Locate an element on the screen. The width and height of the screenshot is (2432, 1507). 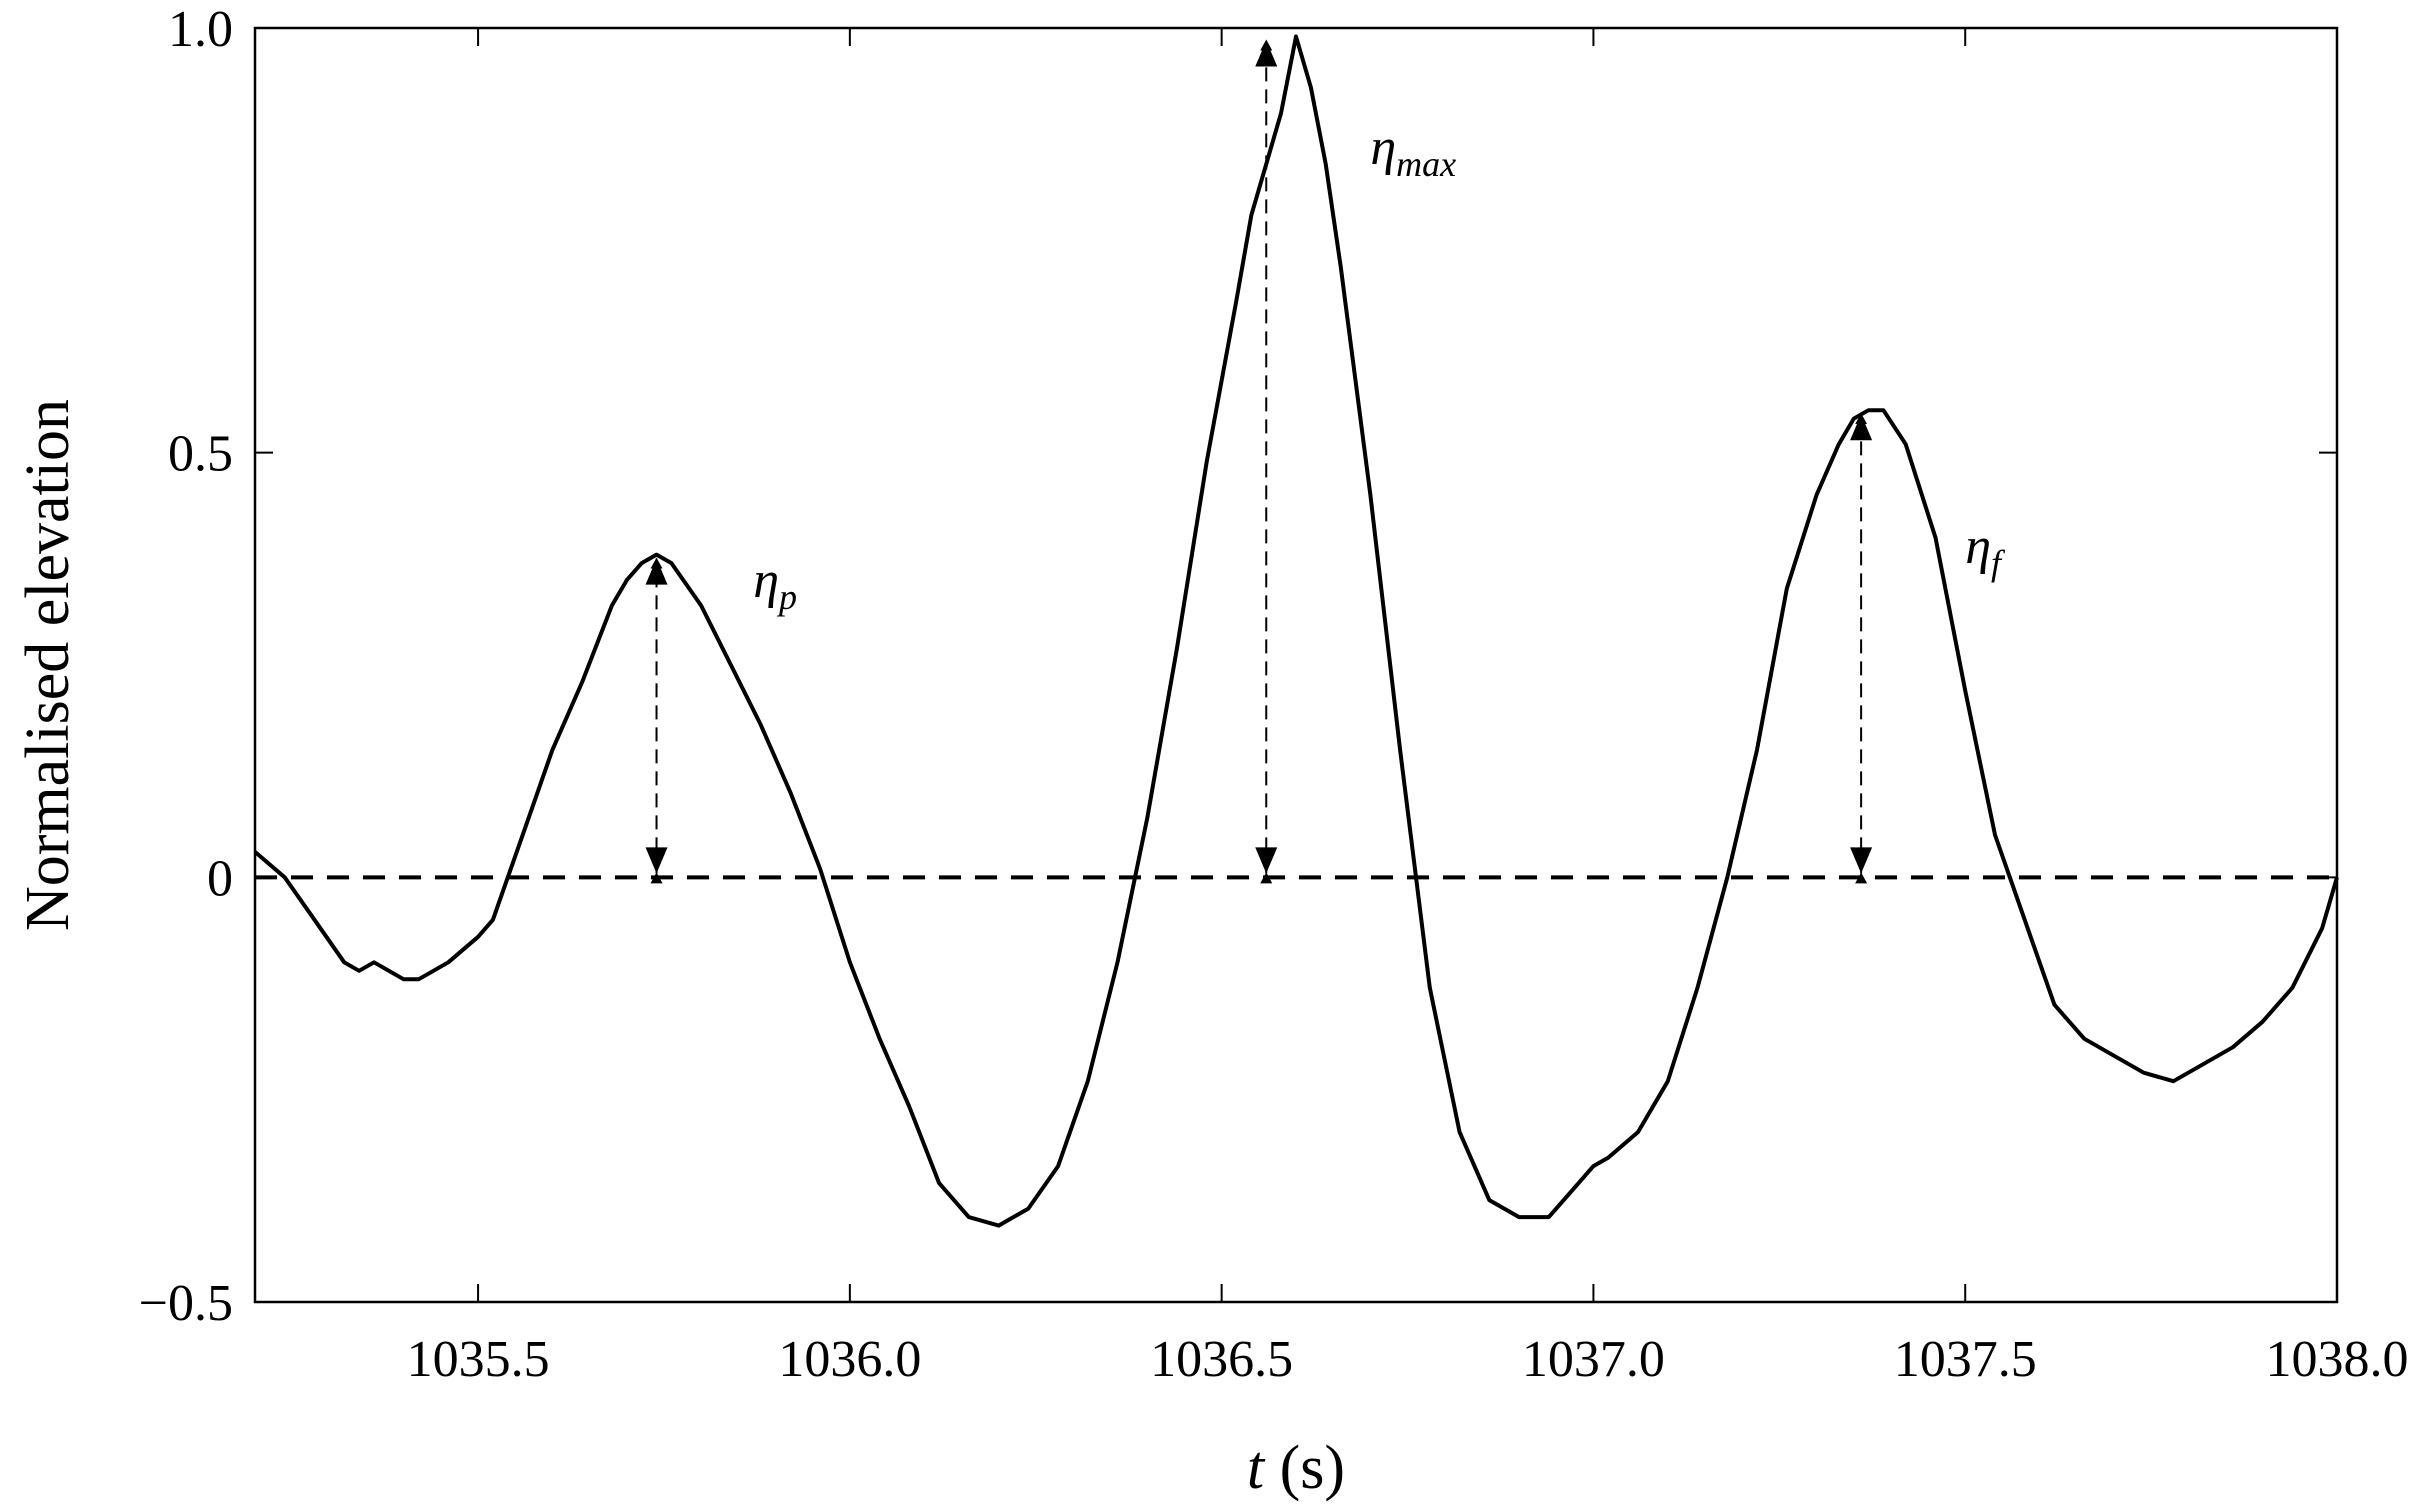
eta-max-arrowhead-top is located at coordinates (1266, 53).